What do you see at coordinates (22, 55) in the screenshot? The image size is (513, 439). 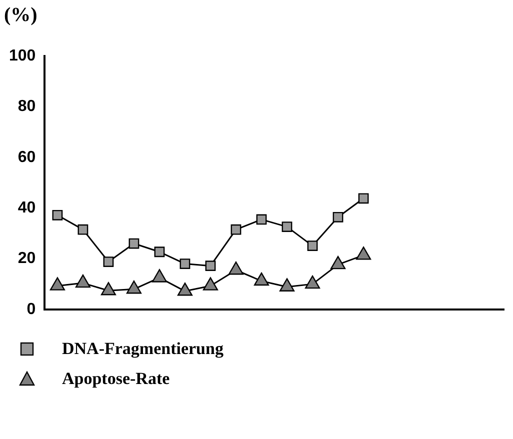 I see `y-tick-label: 100` at bounding box center [22, 55].